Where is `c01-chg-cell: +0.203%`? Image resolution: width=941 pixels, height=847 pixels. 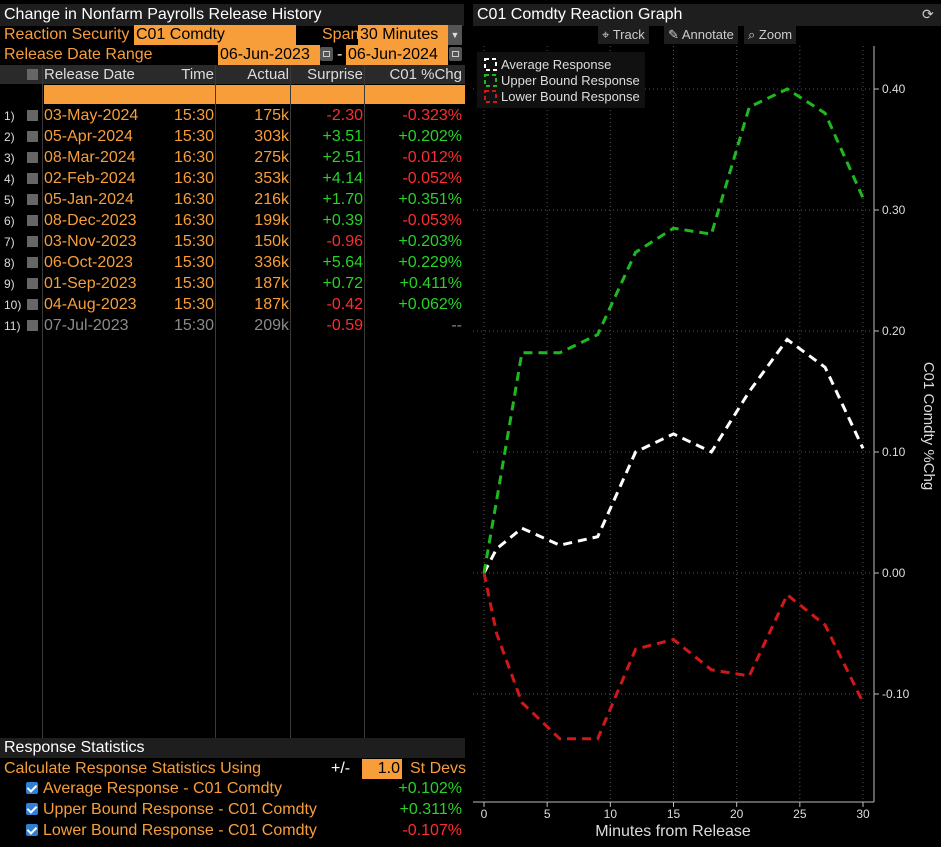
c01-chg-cell: +0.203% is located at coordinates (430, 241).